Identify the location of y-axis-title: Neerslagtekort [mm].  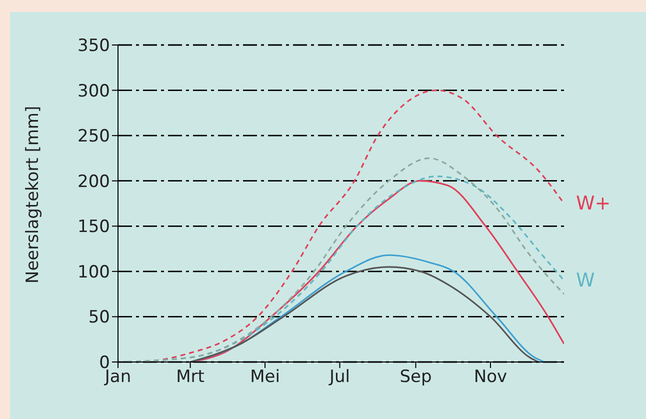
(33, 195).